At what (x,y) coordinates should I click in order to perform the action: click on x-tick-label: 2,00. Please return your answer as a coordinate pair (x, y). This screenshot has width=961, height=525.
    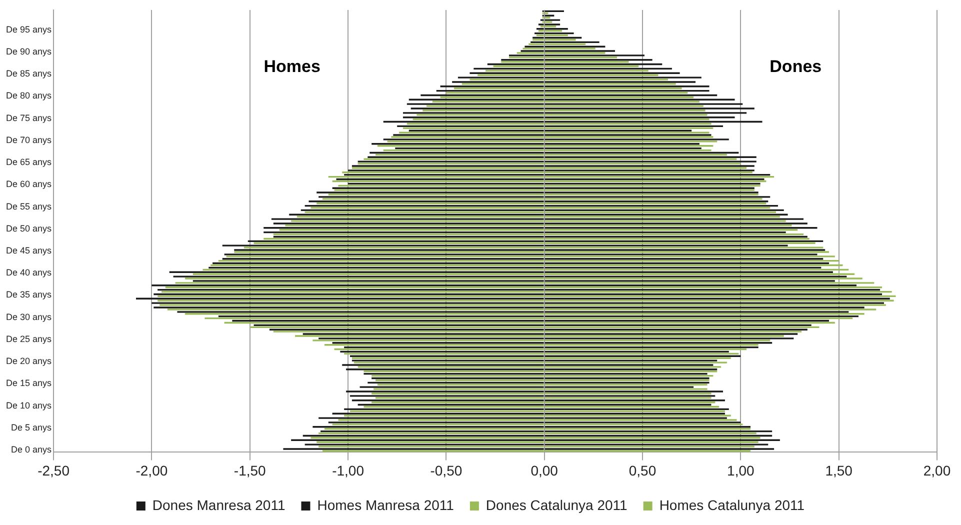
    Looking at the image, I should click on (937, 470).